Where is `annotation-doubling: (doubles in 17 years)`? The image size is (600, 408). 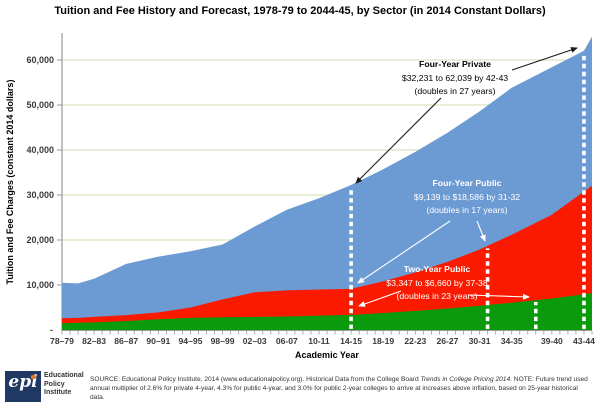
annotation-doubling: (doubles in 17 years) is located at coordinates (467, 210).